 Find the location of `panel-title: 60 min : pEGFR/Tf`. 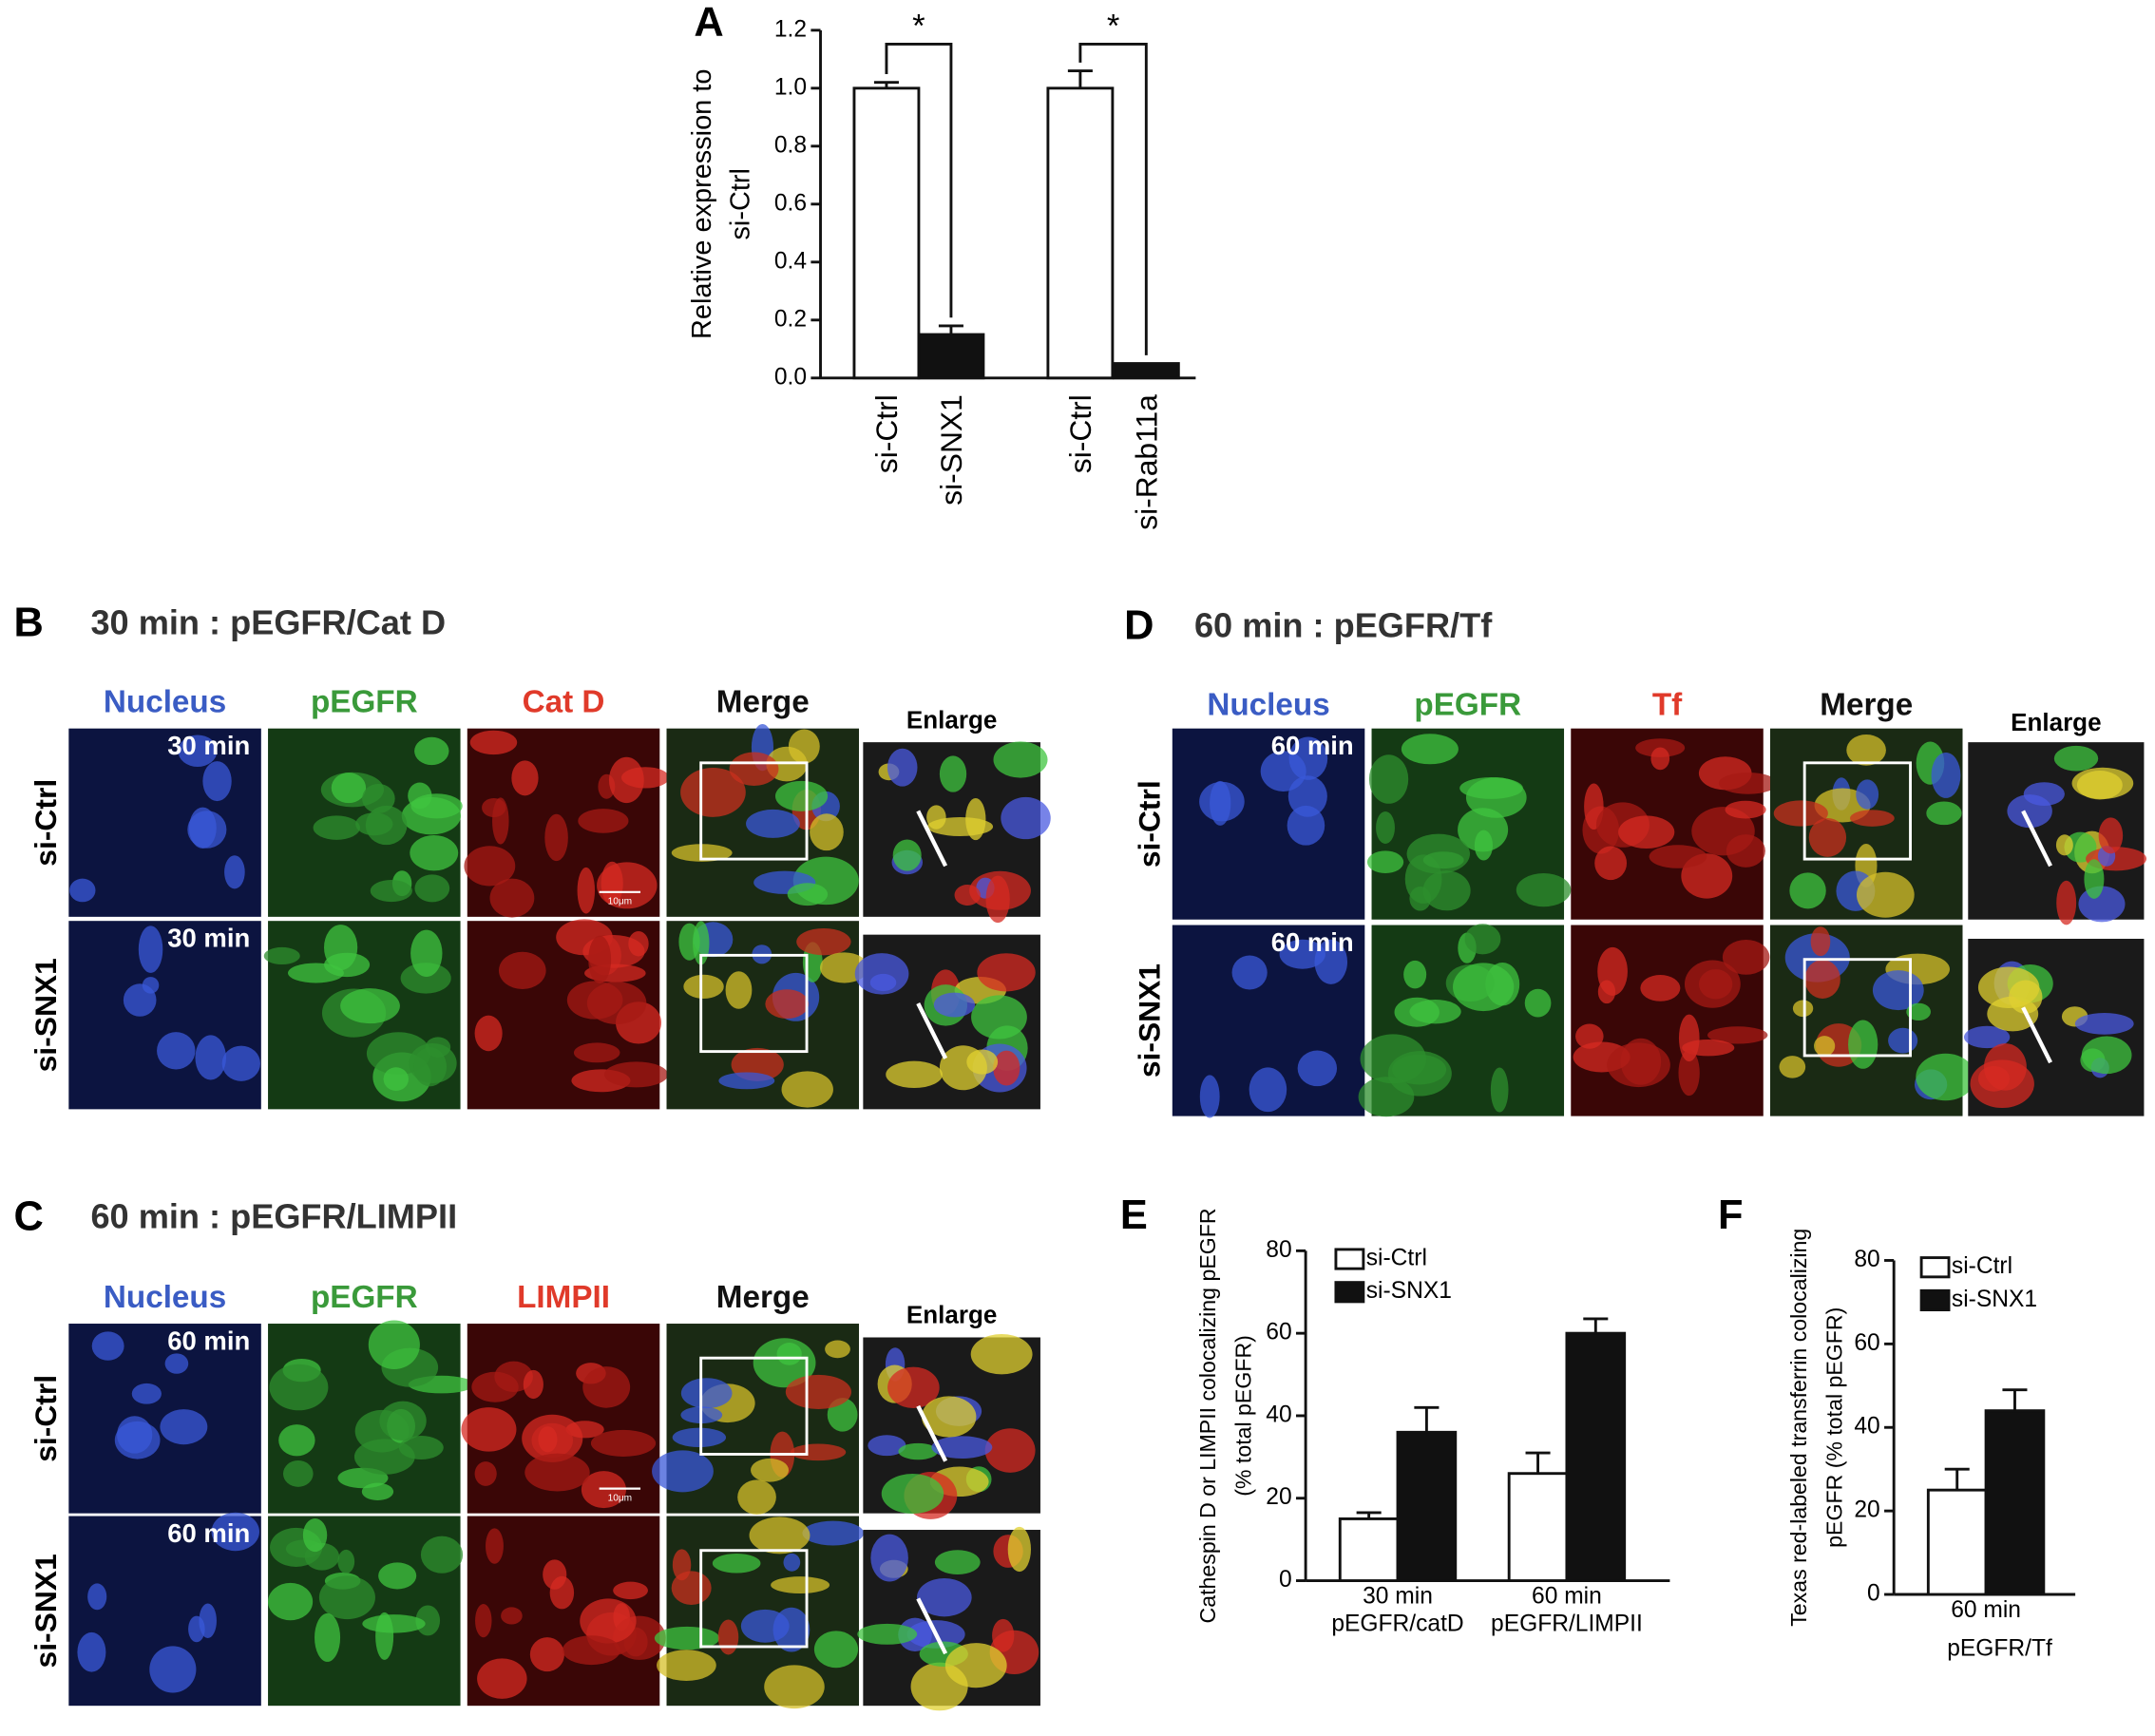

panel-title: 60 min : pEGFR/Tf is located at coordinates (1343, 625).